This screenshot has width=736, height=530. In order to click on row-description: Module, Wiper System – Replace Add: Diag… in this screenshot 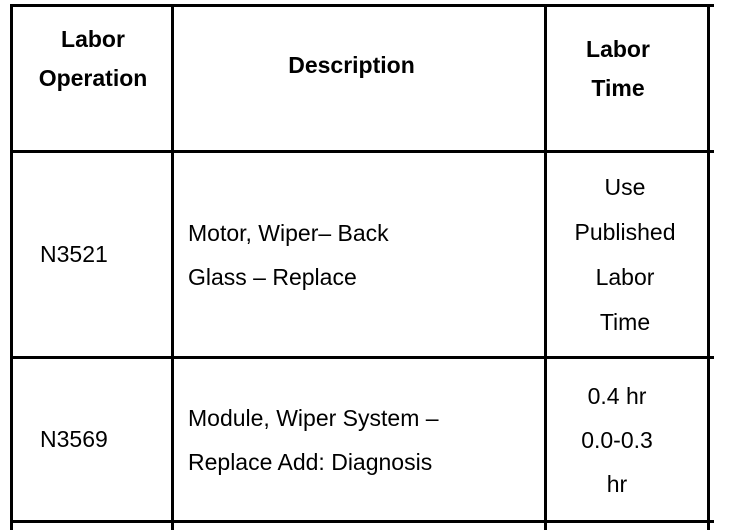, I will do `click(363, 439)`.